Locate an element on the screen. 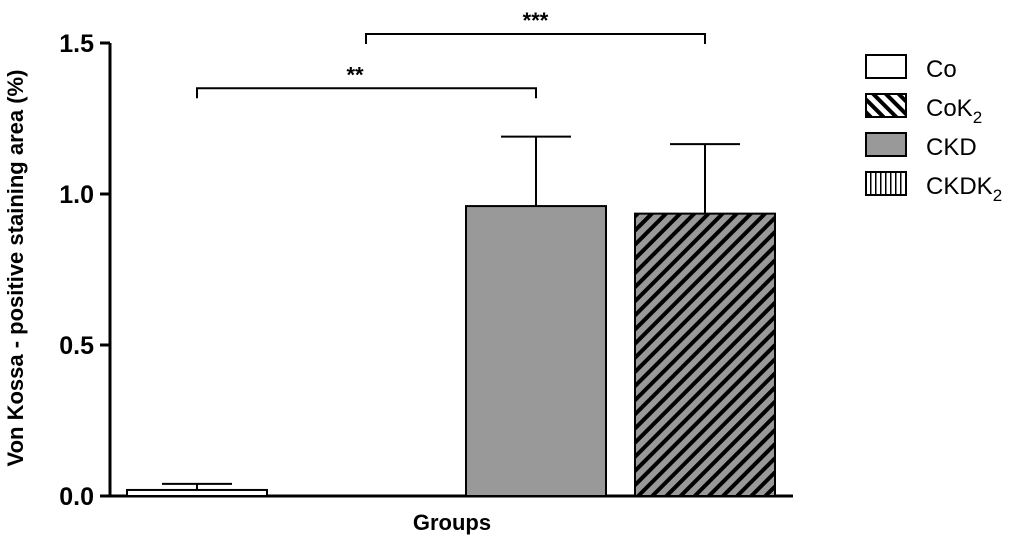 This screenshot has width=1024, height=543. y-tick-label: 0.5 is located at coordinates (76, 346).